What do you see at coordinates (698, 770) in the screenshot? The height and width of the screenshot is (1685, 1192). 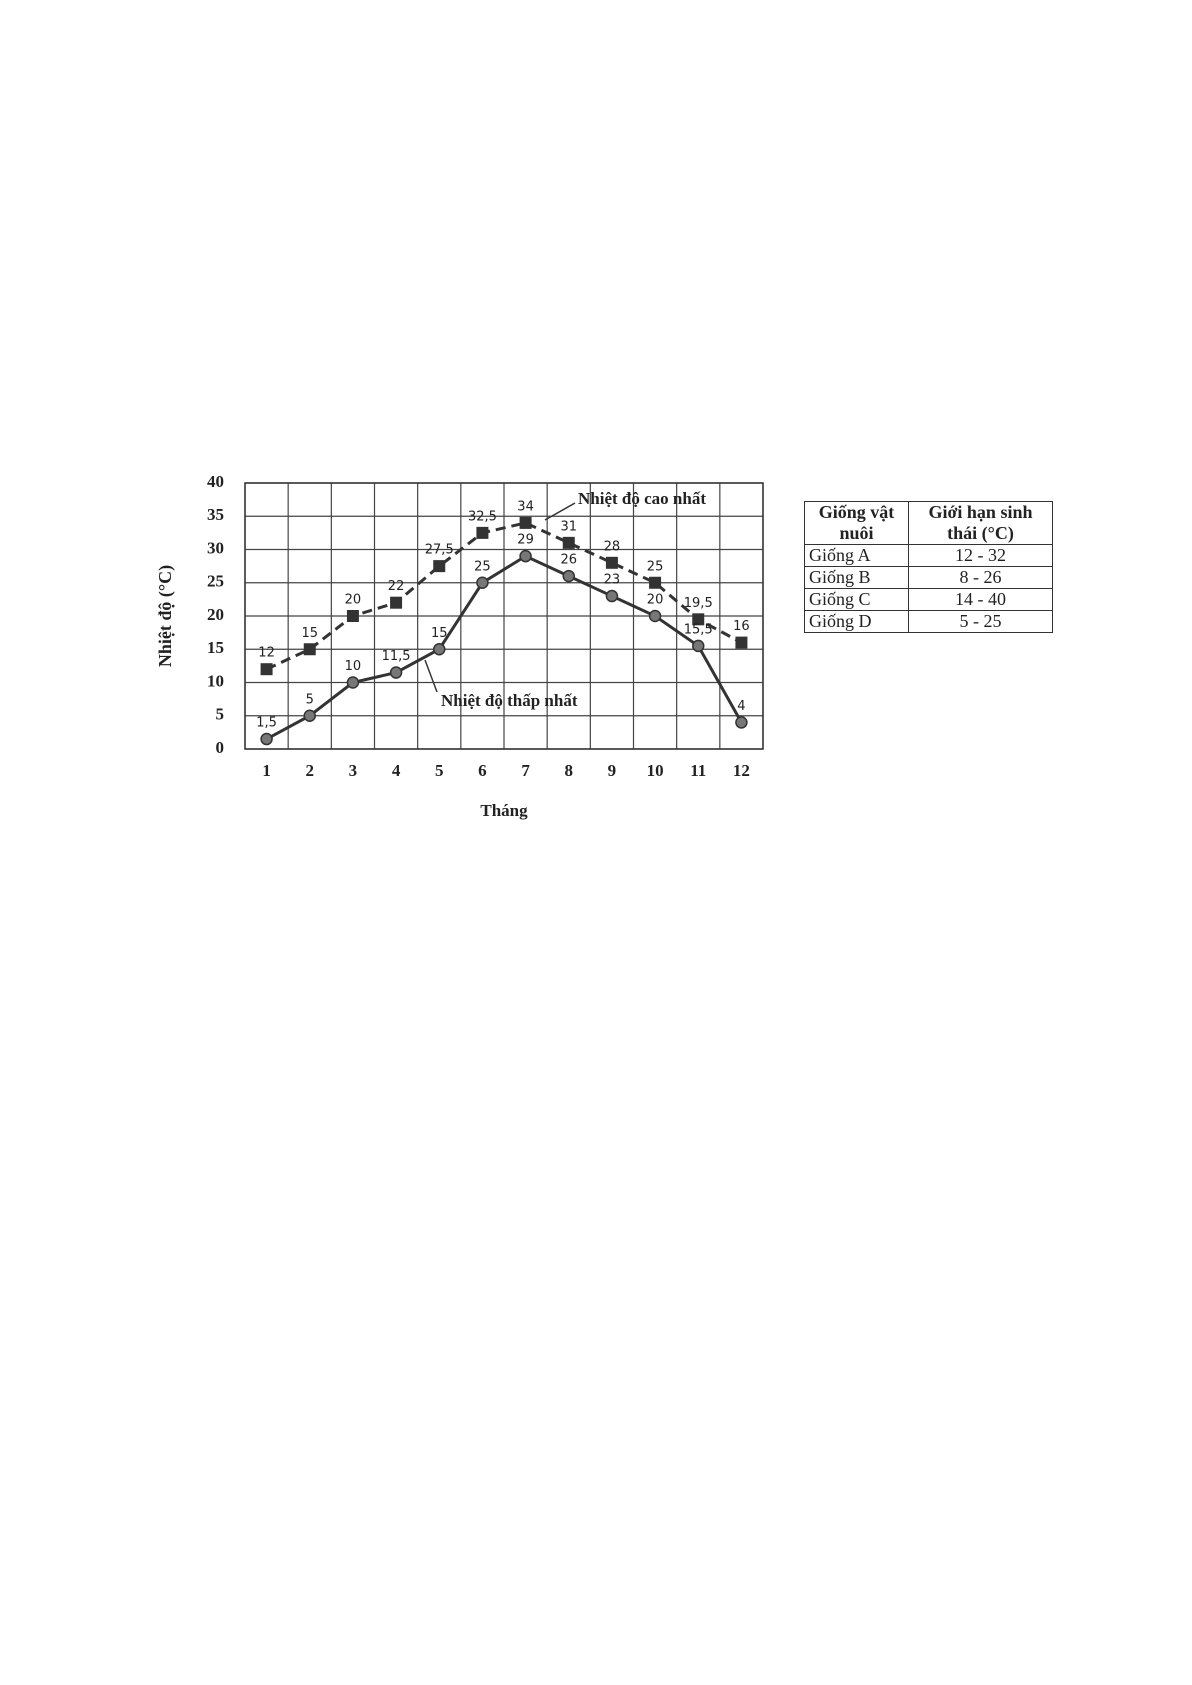 I see `x-tick-label: 11` at bounding box center [698, 770].